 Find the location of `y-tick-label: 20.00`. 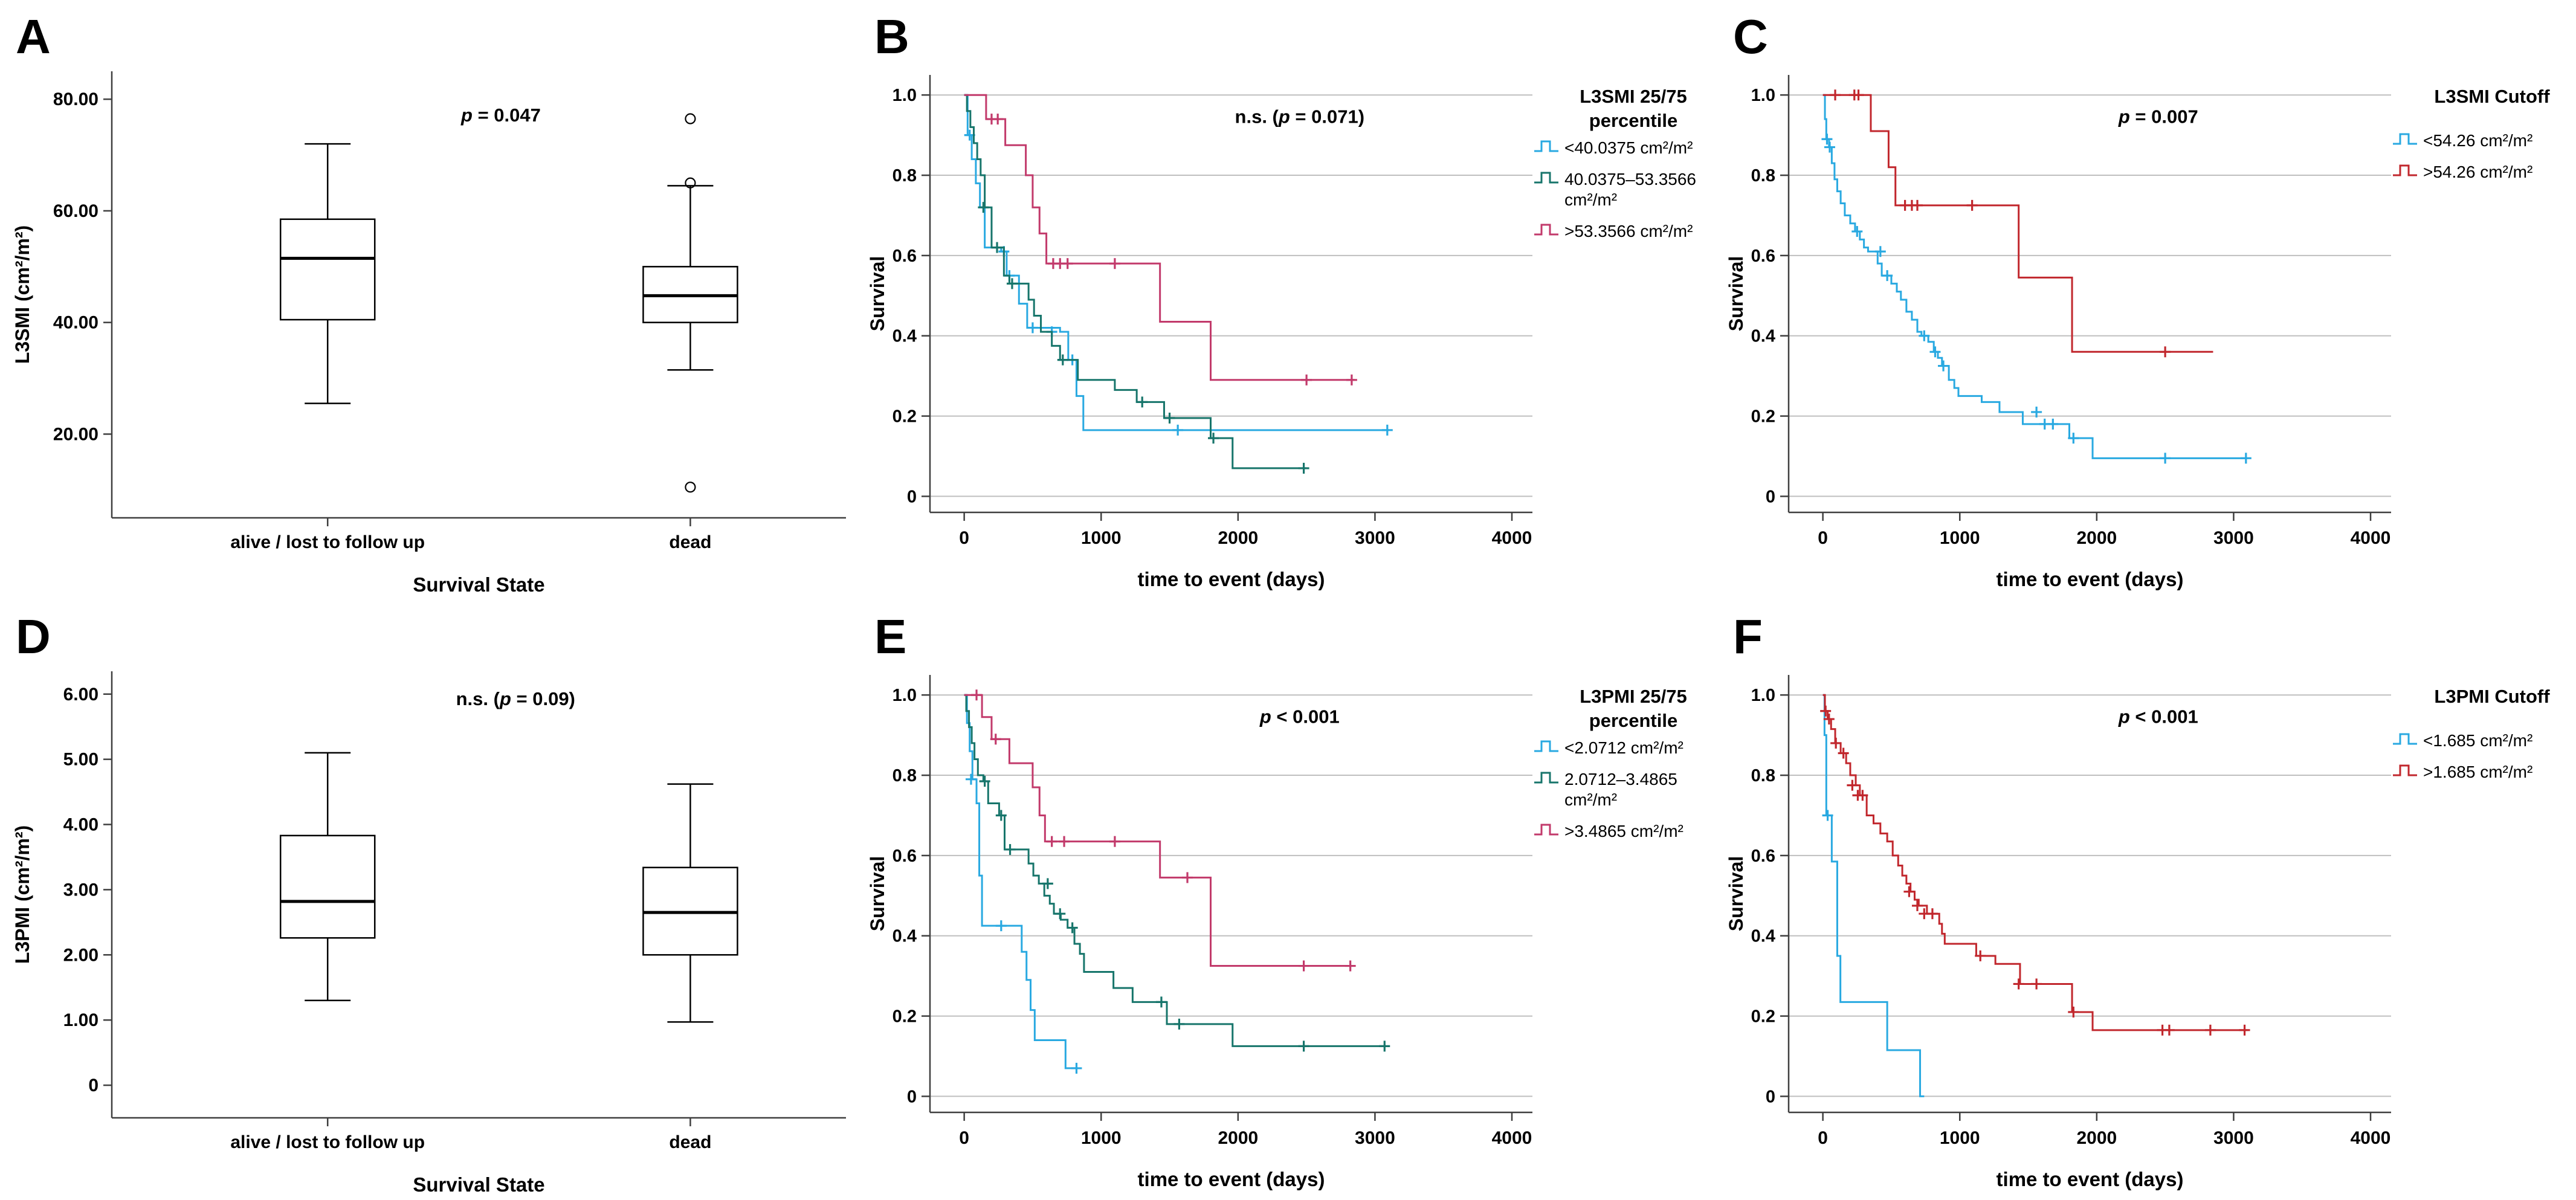

y-tick-label: 20.00 is located at coordinates (76, 434).